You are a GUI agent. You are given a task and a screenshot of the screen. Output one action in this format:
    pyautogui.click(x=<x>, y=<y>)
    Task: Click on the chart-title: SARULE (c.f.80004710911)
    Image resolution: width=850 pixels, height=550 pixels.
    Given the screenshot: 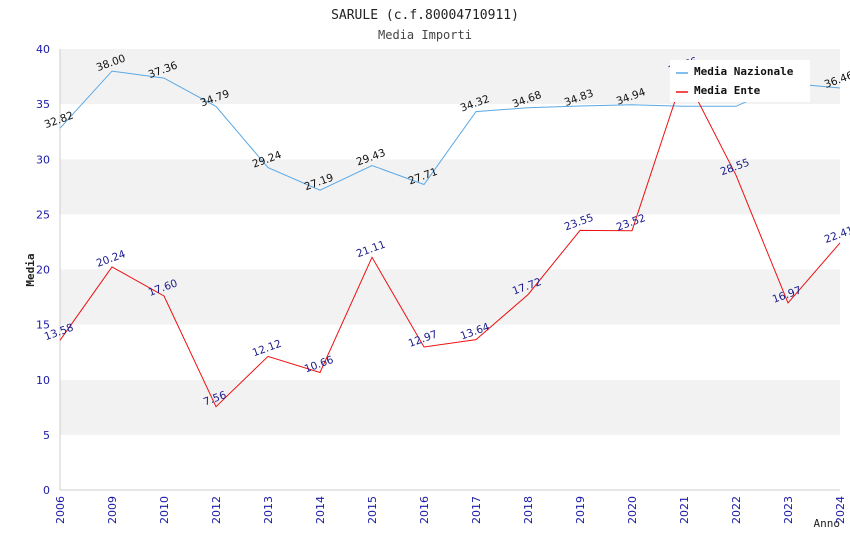 What is the action you would take?
    pyautogui.click(x=425, y=15)
    